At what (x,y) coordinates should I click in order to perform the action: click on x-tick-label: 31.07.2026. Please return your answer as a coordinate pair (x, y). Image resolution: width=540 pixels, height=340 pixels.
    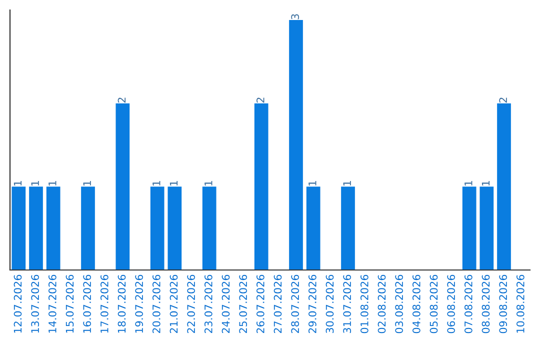
    Looking at the image, I should click on (347, 304).